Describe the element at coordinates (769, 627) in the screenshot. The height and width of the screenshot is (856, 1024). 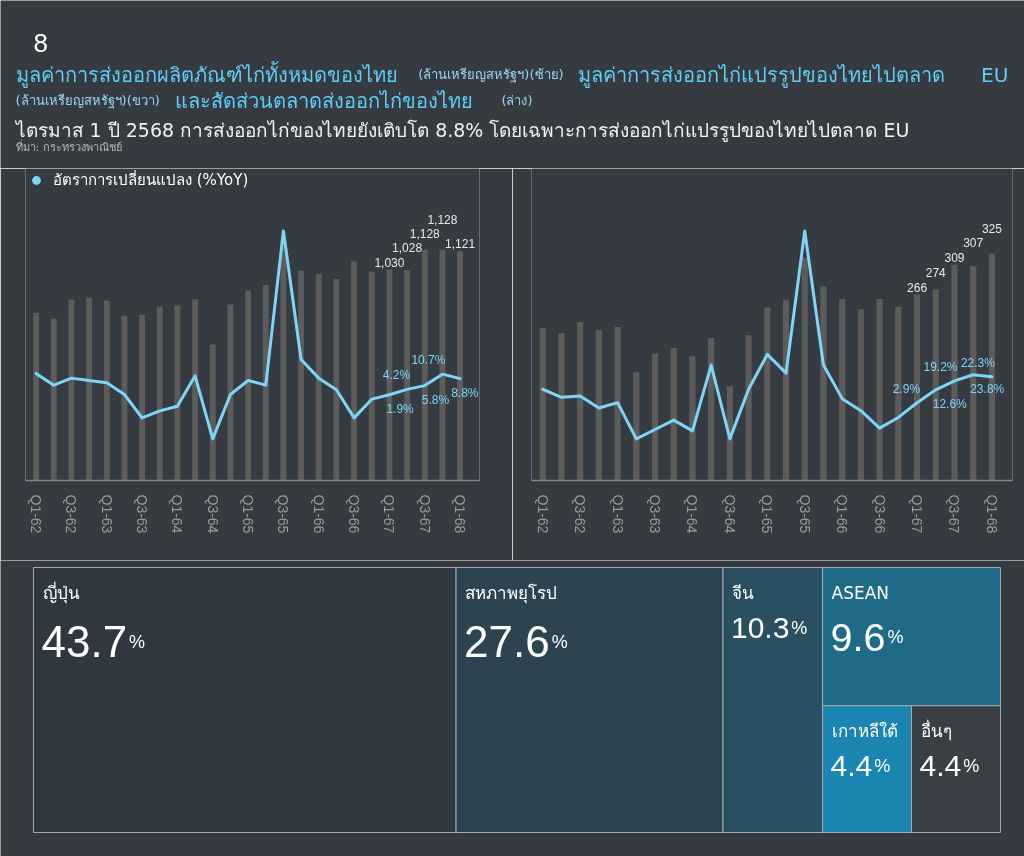
I see `data-label: 10.3%` at that location.